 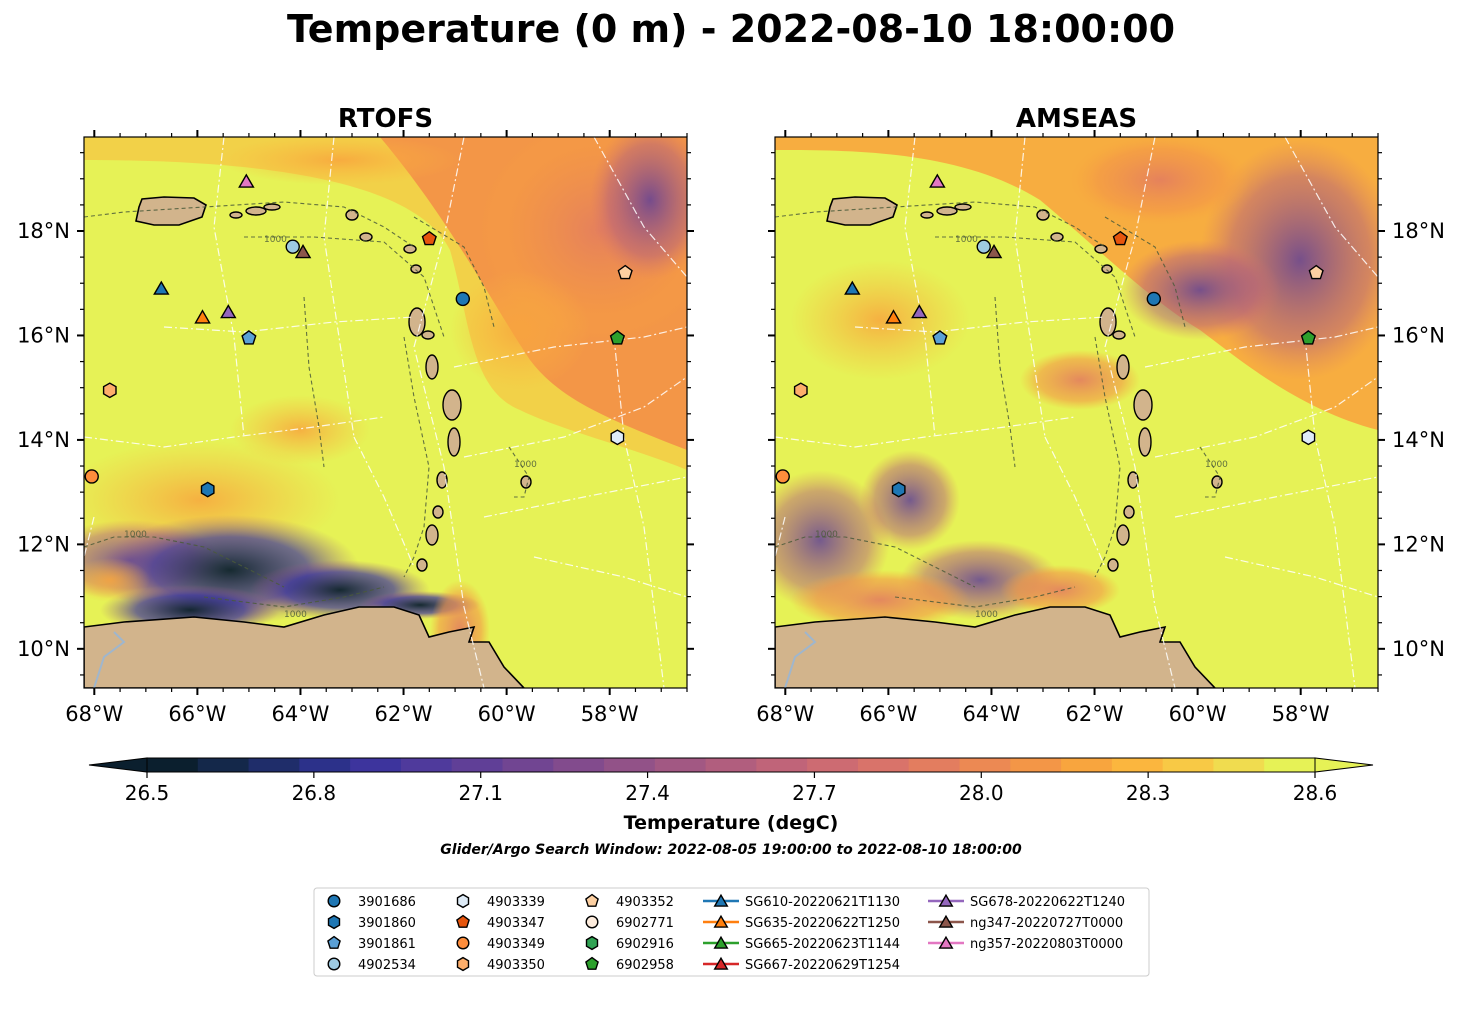 I want to click on legend-label: ng357-20220803T0000, so click(x=1046, y=944).